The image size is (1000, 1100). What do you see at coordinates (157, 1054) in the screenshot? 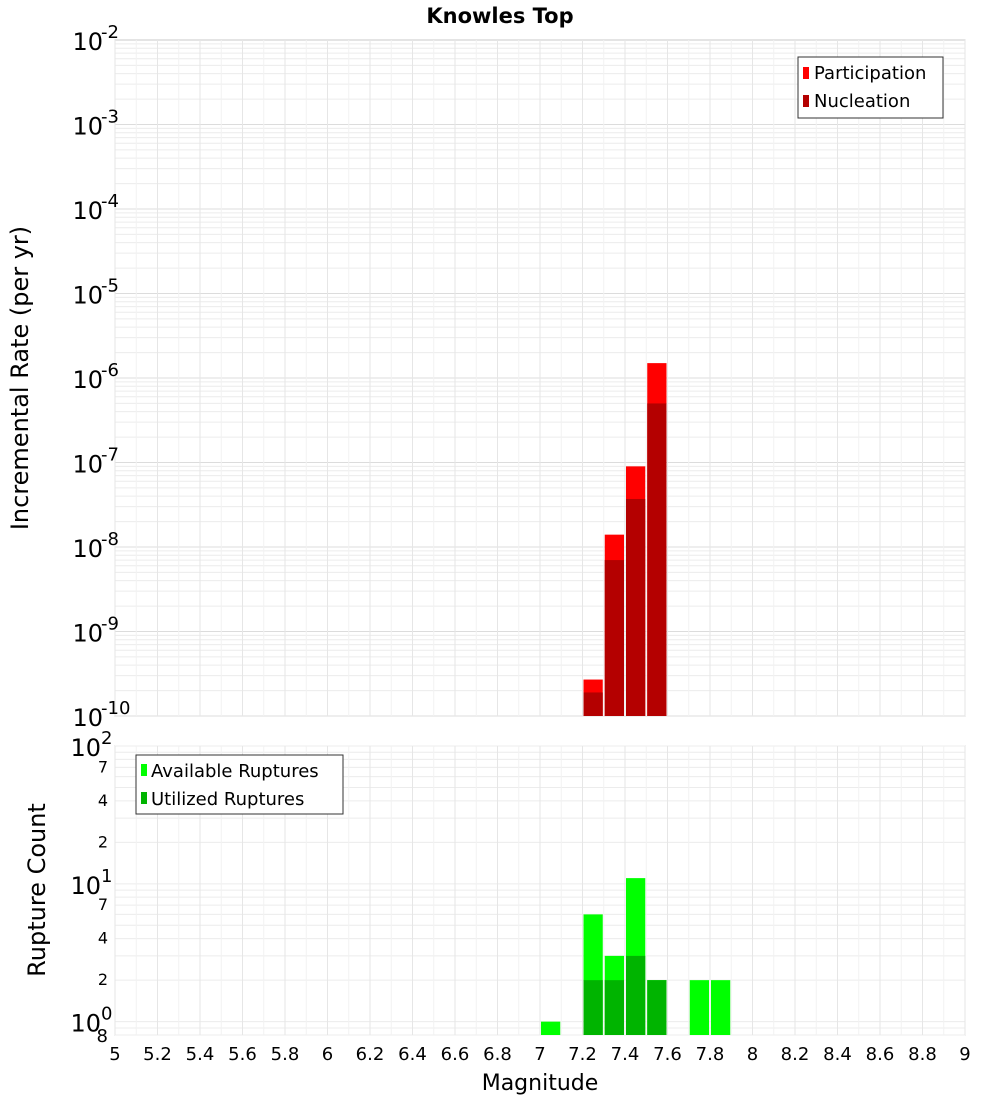
I see `x-tick-label: 5.2` at bounding box center [157, 1054].